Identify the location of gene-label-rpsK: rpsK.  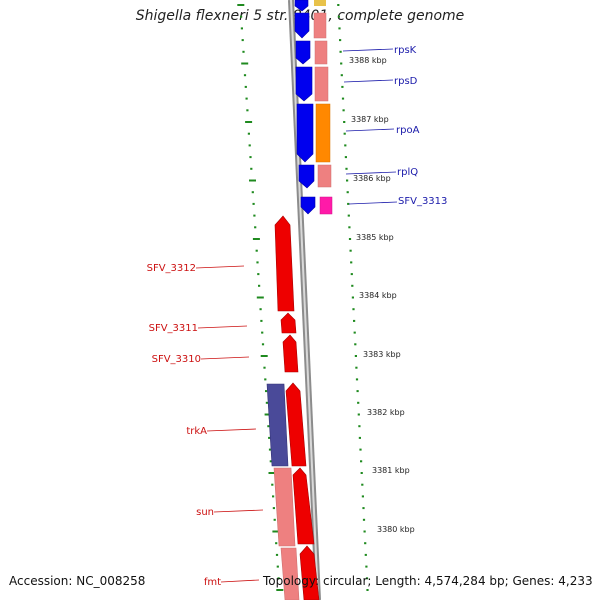
(405, 50).